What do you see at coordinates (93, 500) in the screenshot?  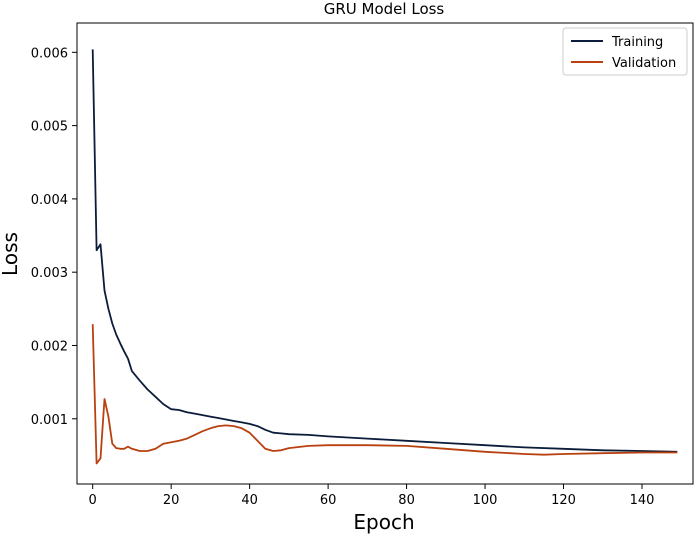 I see `x-tick-label: 0` at bounding box center [93, 500].